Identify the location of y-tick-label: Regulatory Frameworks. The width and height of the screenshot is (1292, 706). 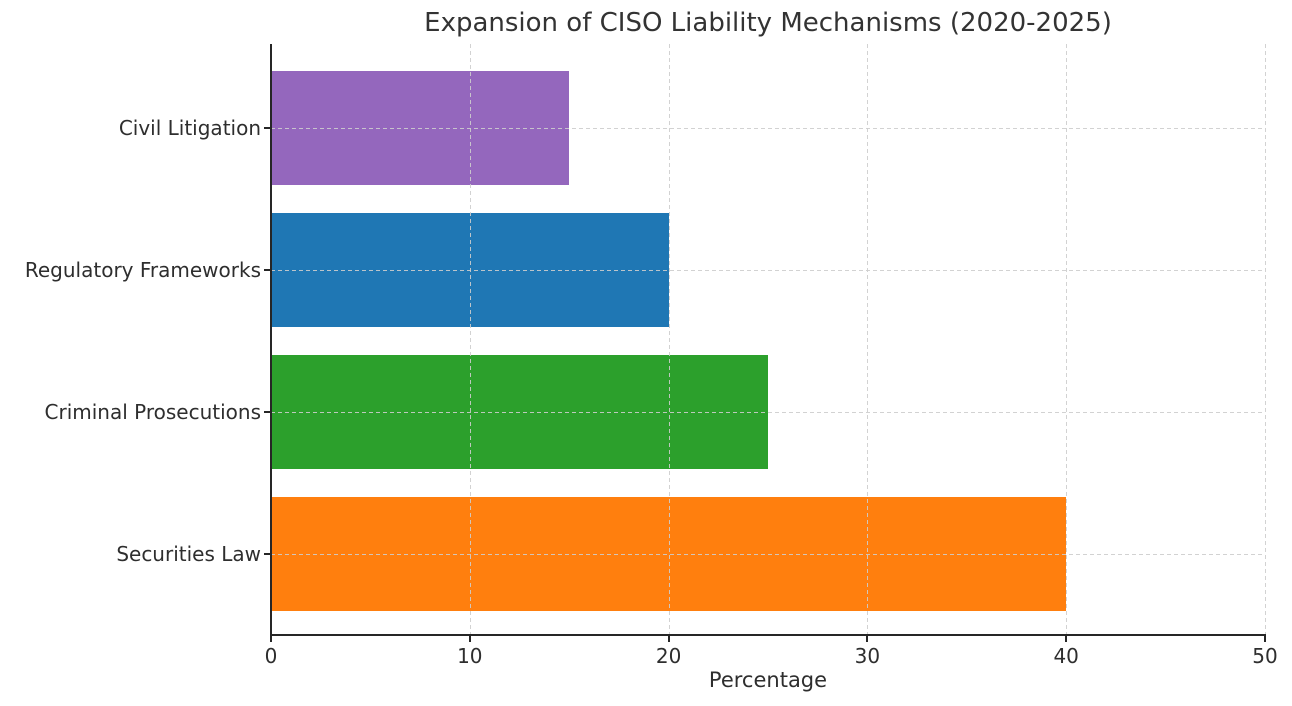
(142, 270).